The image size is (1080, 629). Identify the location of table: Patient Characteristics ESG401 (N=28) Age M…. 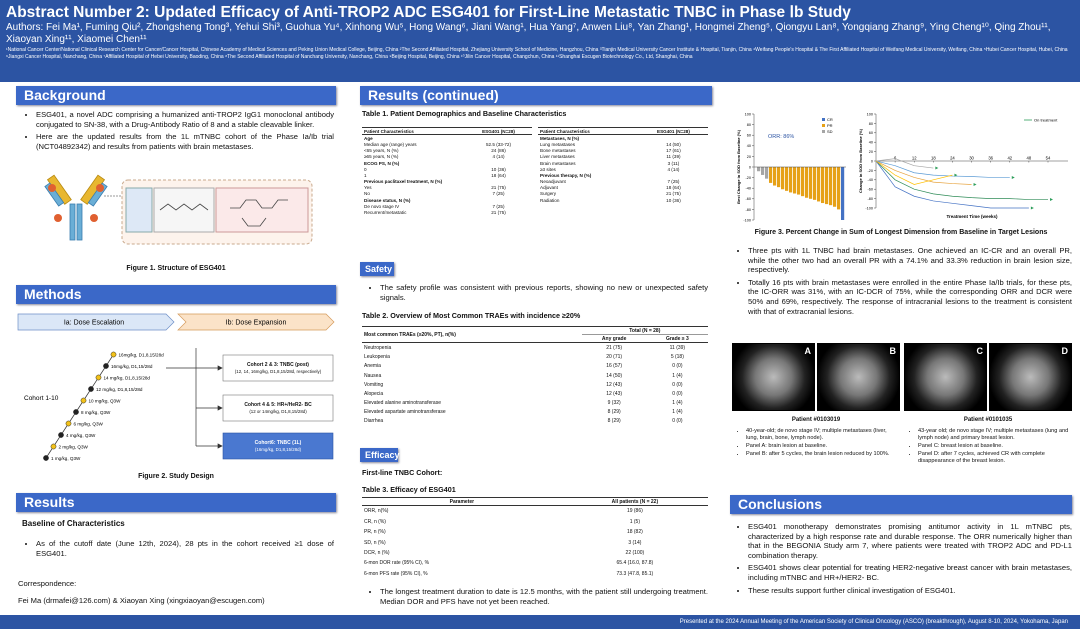
(447, 171).